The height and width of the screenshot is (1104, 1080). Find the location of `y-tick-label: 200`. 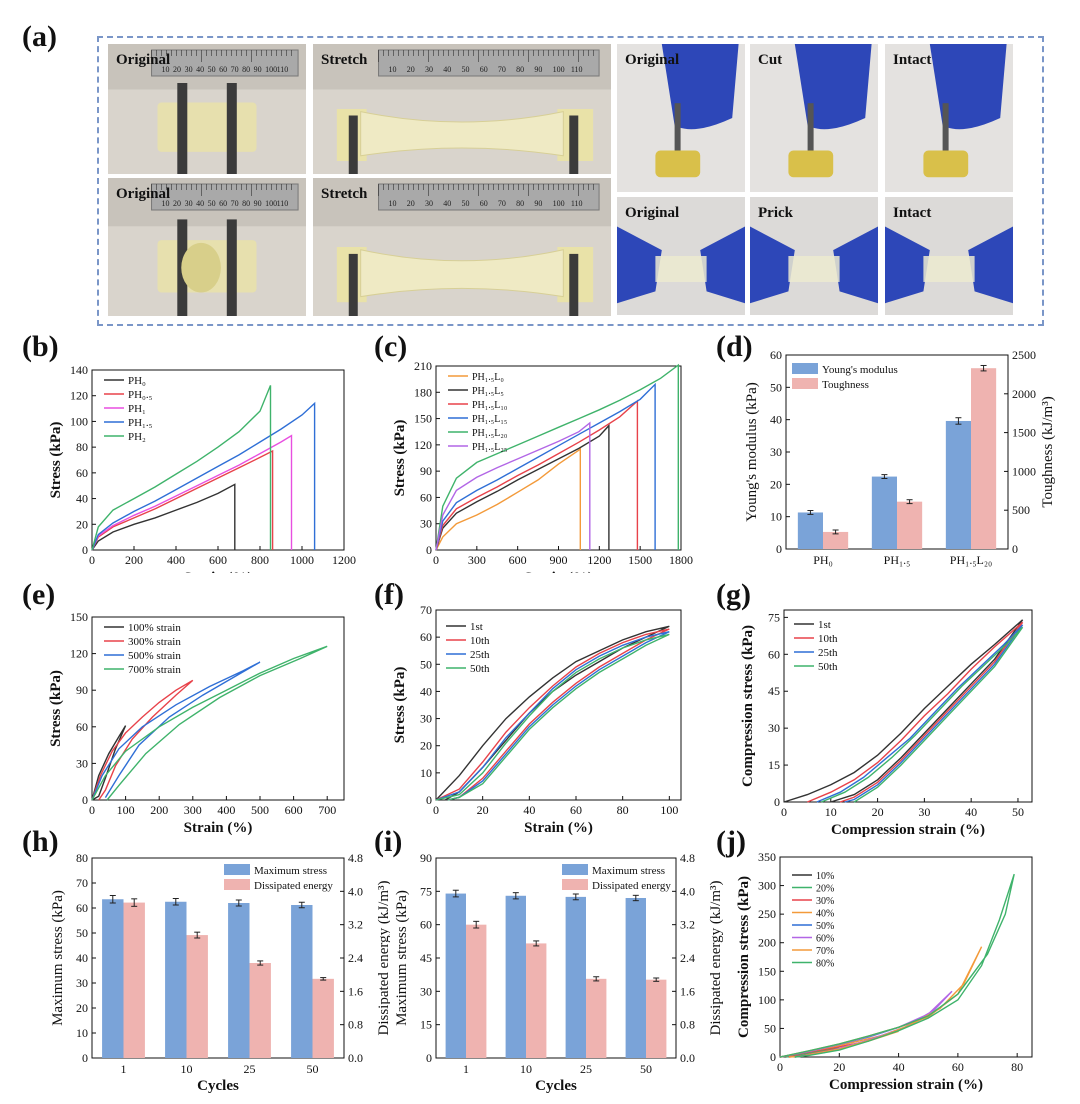

y-tick-label: 200 is located at coordinates (767, 943).